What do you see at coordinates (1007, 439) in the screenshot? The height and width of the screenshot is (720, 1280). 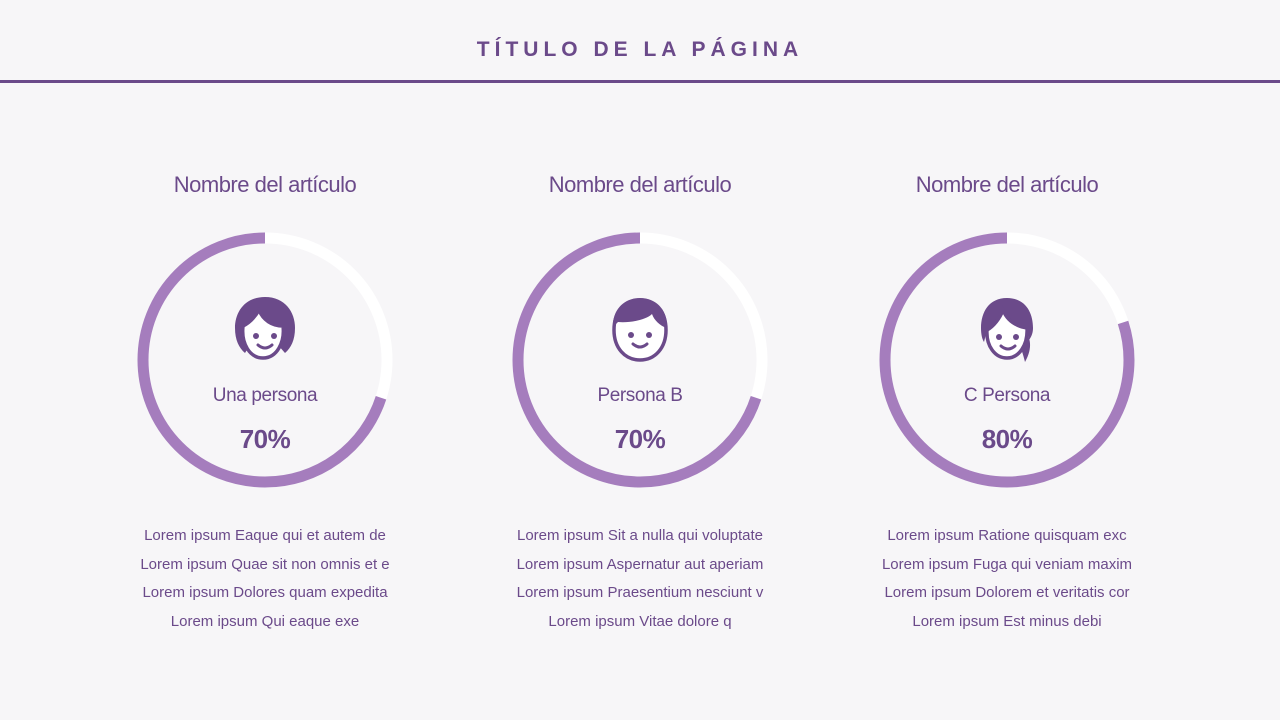 I see `percent-value: 80%` at bounding box center [1007, 439].